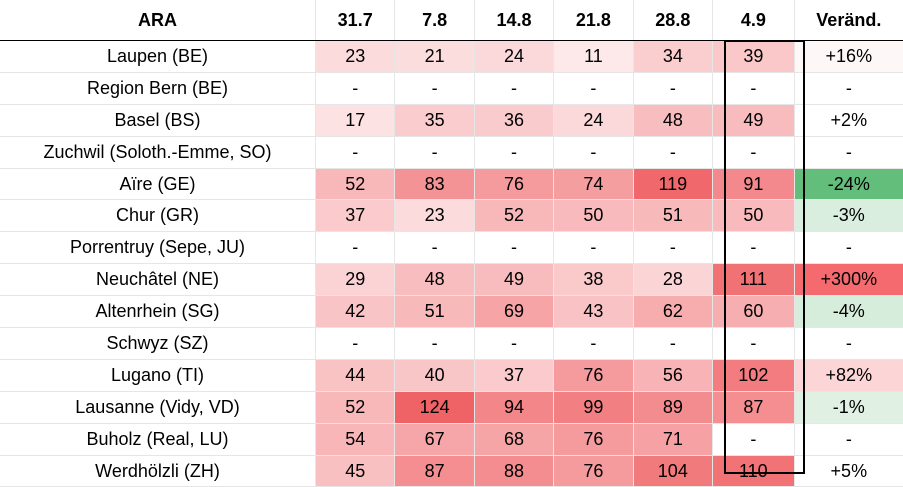 The image size is (903, 487). Describe the element at coordinates (513, 439) in the screenshot. I see `value-cell: 68` at that location.